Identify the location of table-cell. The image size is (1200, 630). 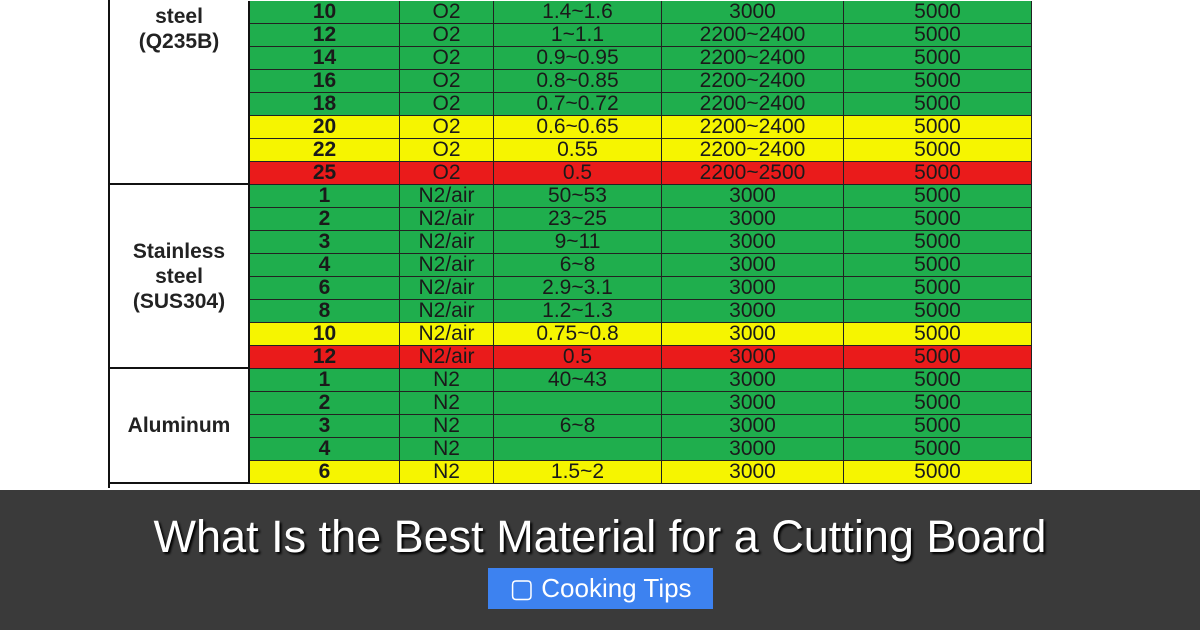
(578, 403).